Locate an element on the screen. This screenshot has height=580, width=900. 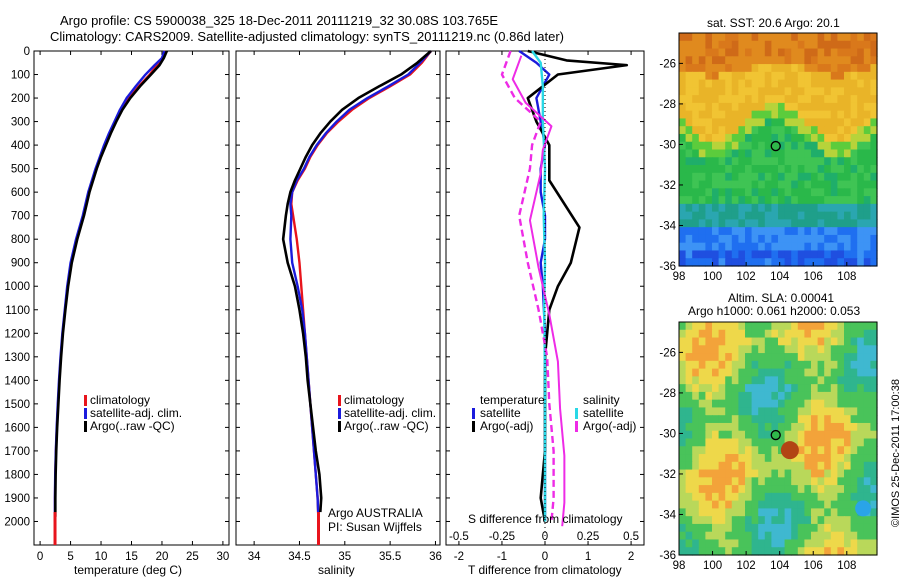
depth-tick-label: 1900 is located at coordinates (17, 499).